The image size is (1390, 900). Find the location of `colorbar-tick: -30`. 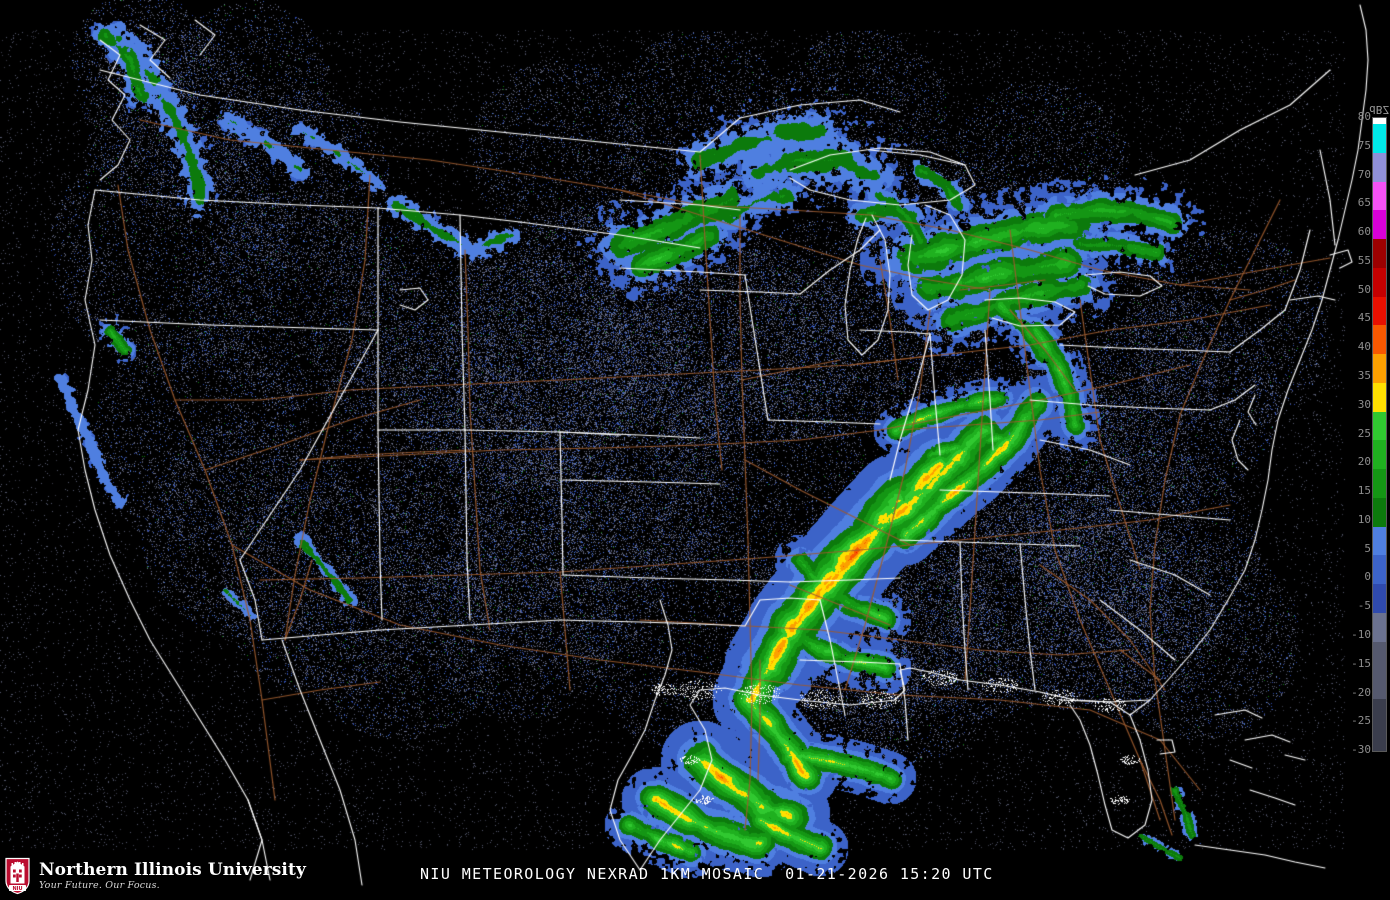

colorbar-tick: -30 is located at coordinates (1361, 749).